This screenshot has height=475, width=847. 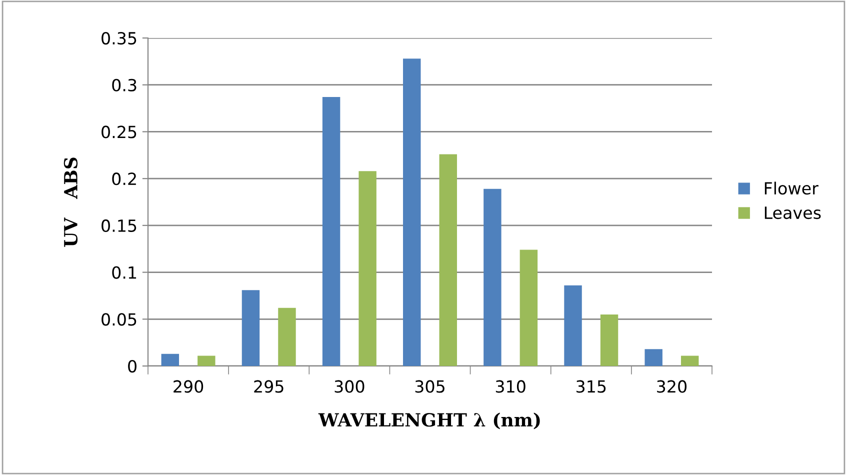 What do you see at coordinates (349, 386) in the screenshot?
I see `x-tick-label: 300` at bounding box center [349, 386].